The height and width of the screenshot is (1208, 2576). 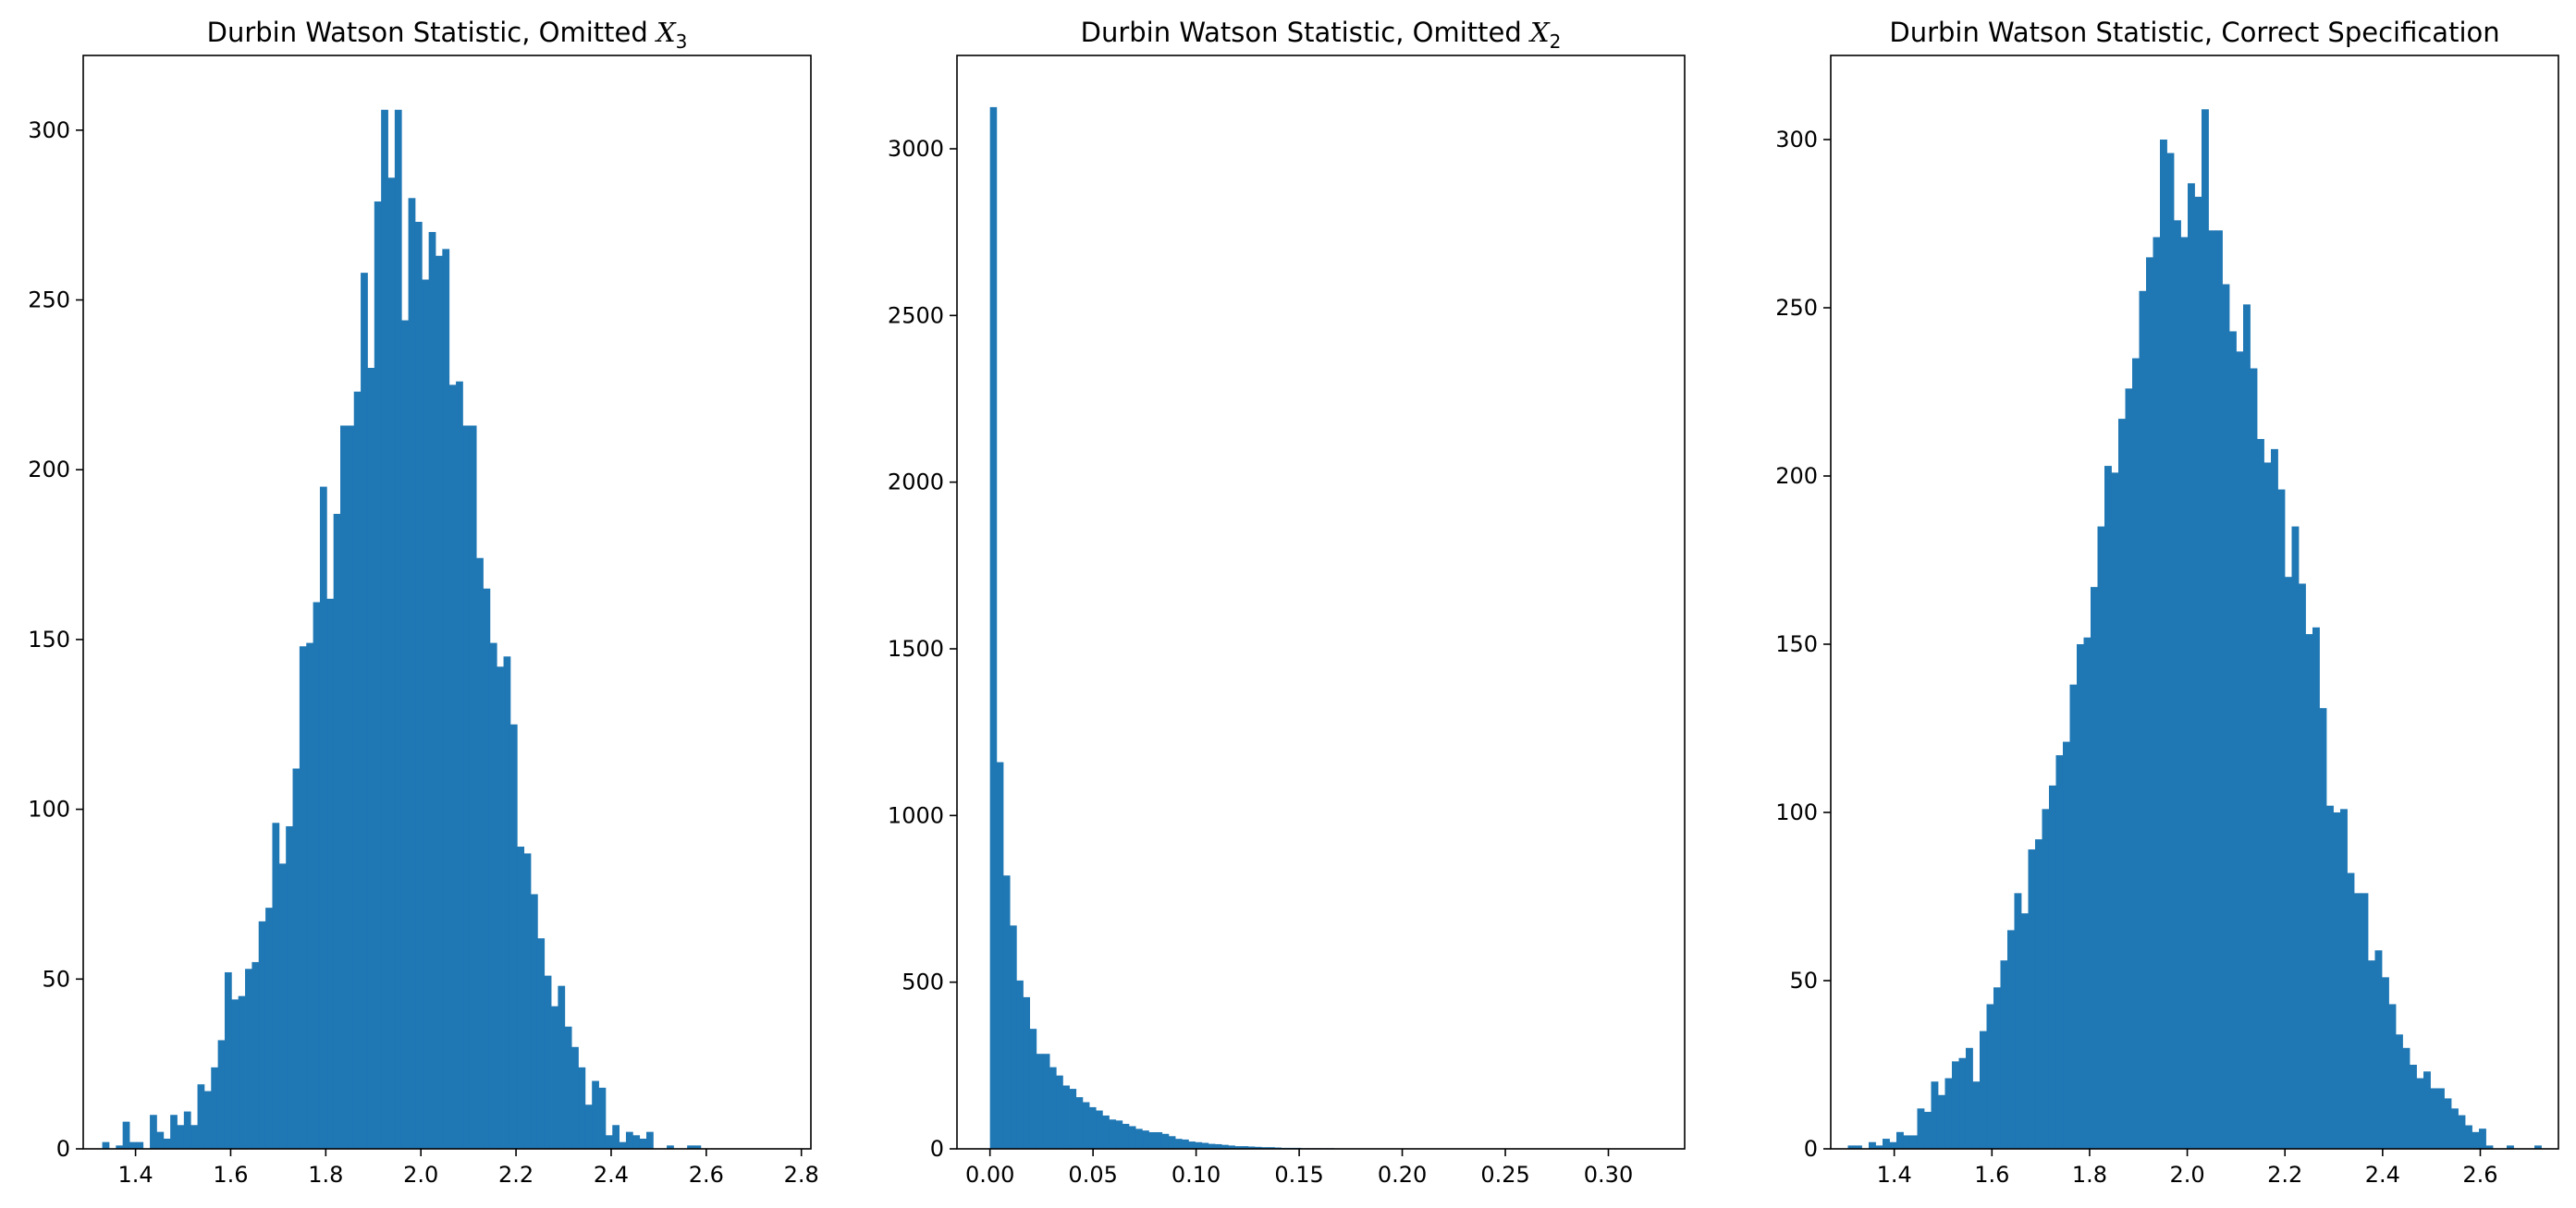 I want to click on y-tick-label: 250, so click(x=49, y=300).